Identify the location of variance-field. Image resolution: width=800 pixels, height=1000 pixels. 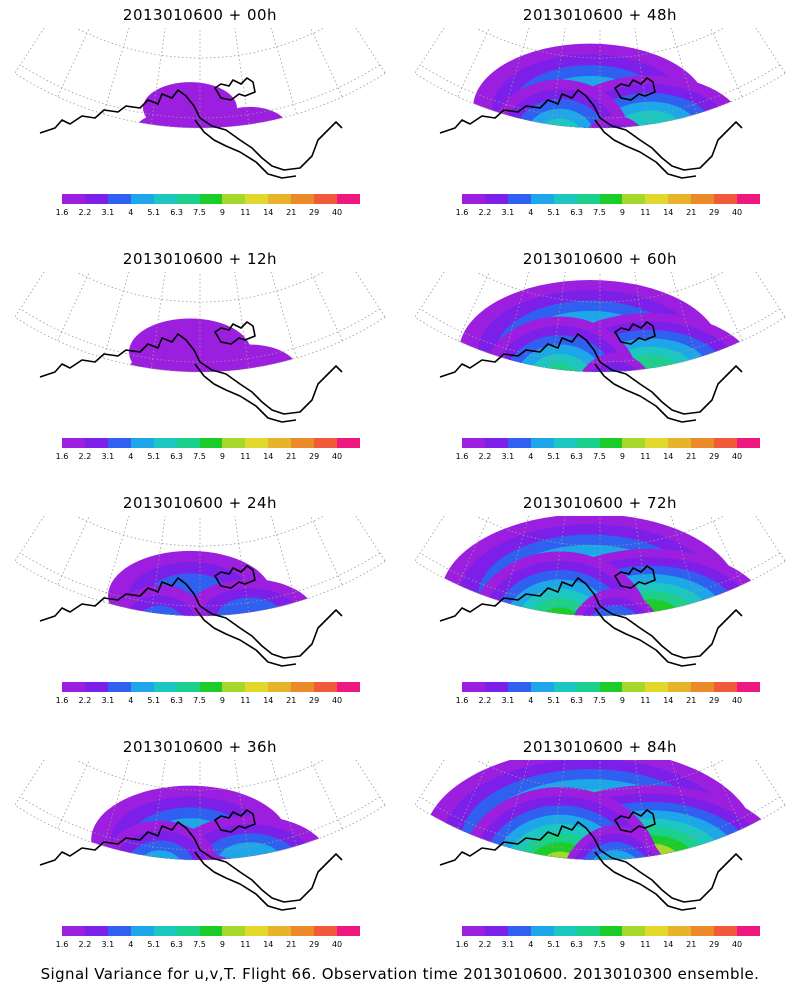
(607, 326).